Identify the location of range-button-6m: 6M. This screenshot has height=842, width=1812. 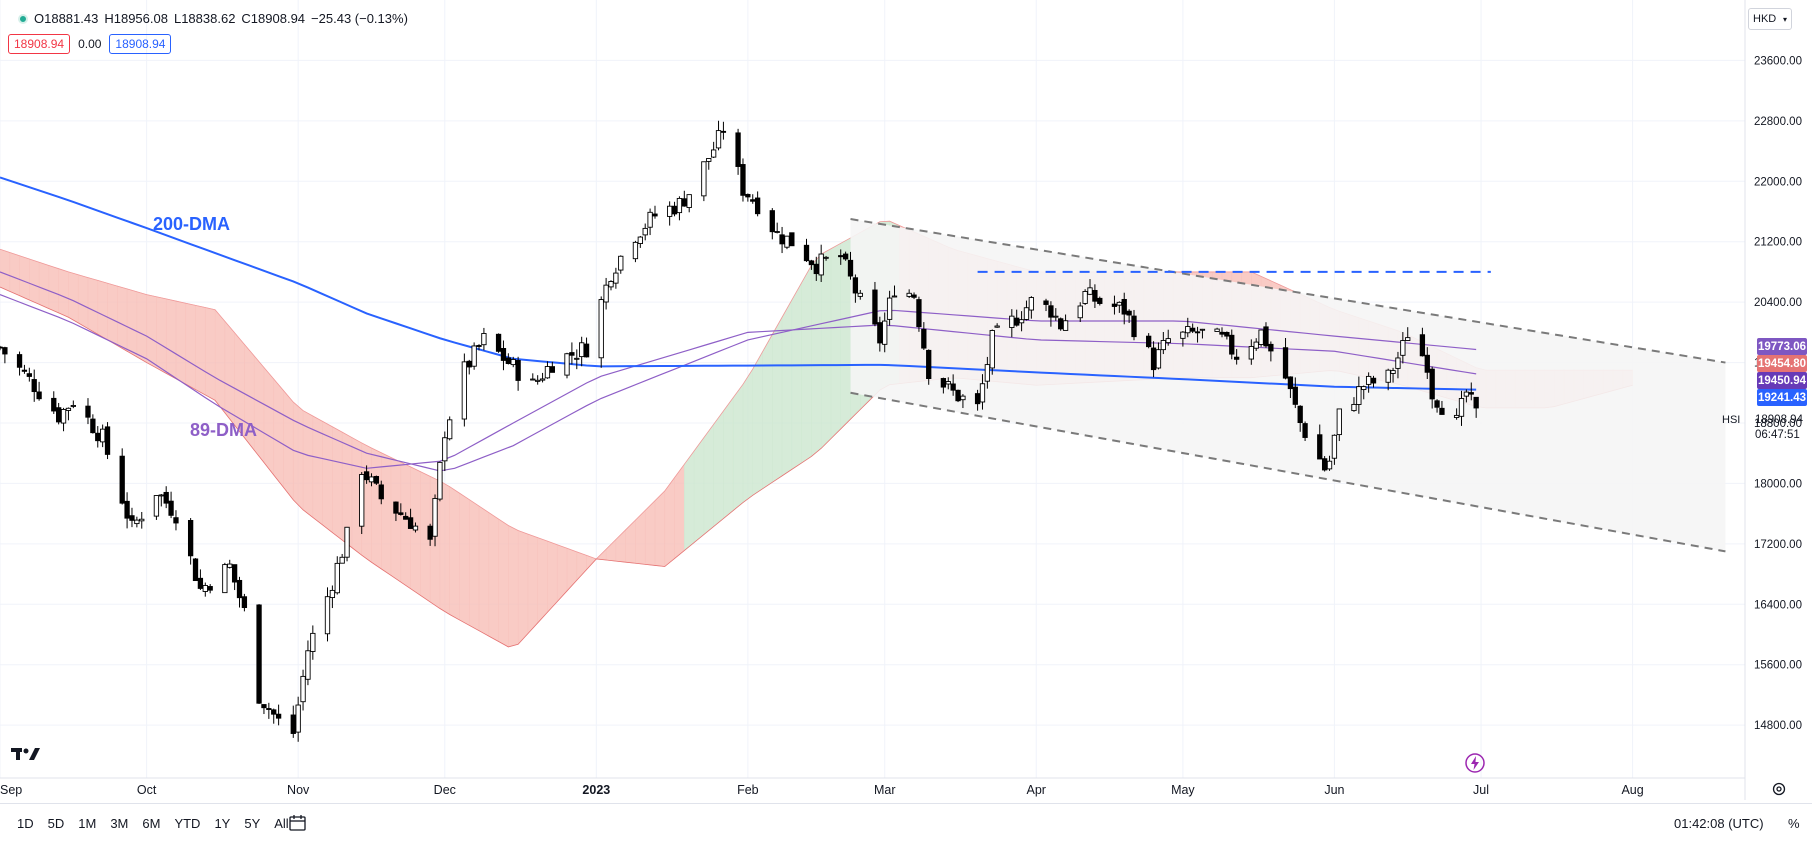
(151, 823).